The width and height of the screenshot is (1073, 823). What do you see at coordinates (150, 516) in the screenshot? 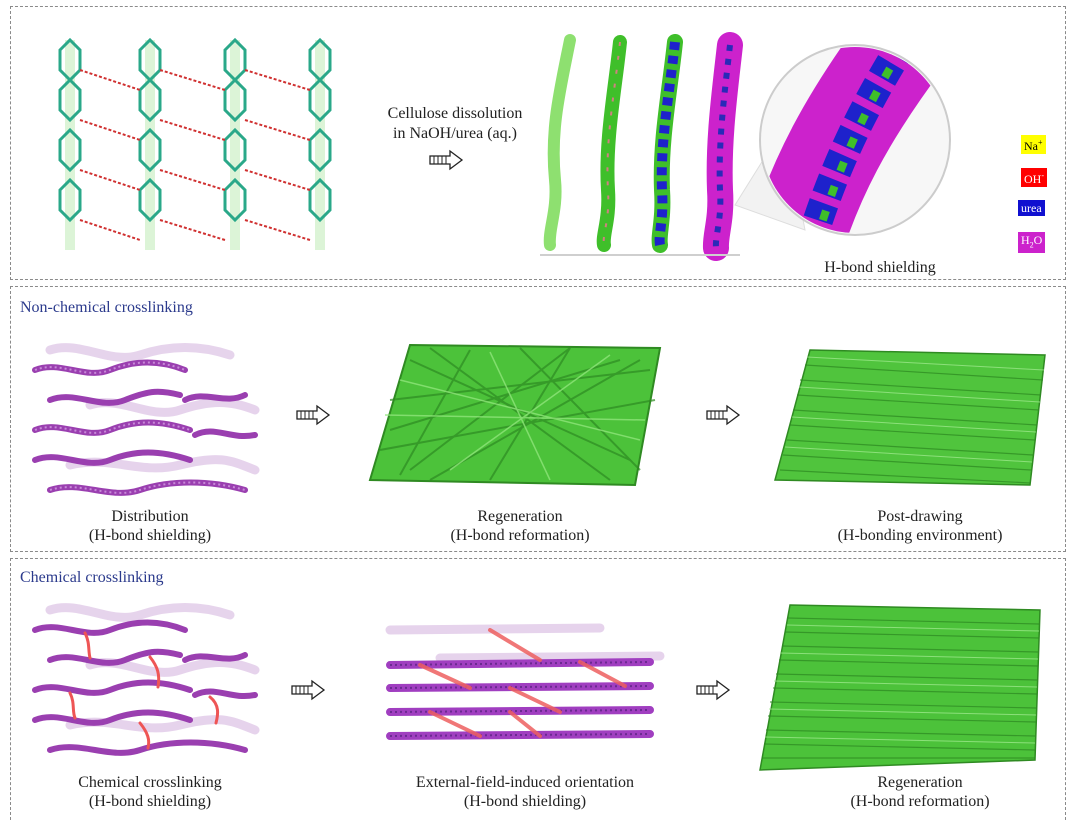
I see `nc-step1-line1: Distribution` at bounding box center [150, 516].